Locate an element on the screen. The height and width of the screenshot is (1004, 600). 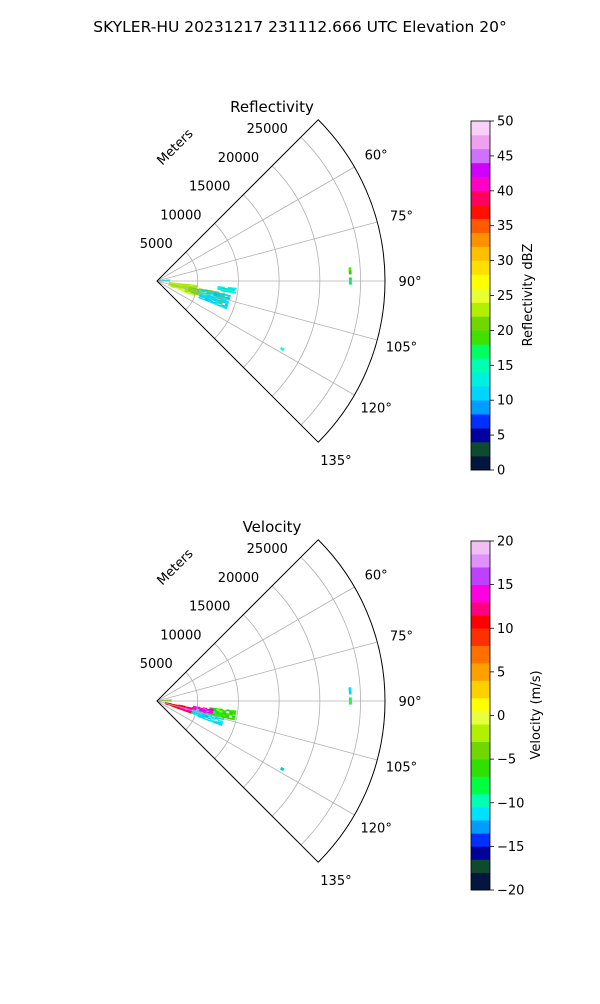
velocity-range-tick-label: 25000 is located at coordinates (267, 549).